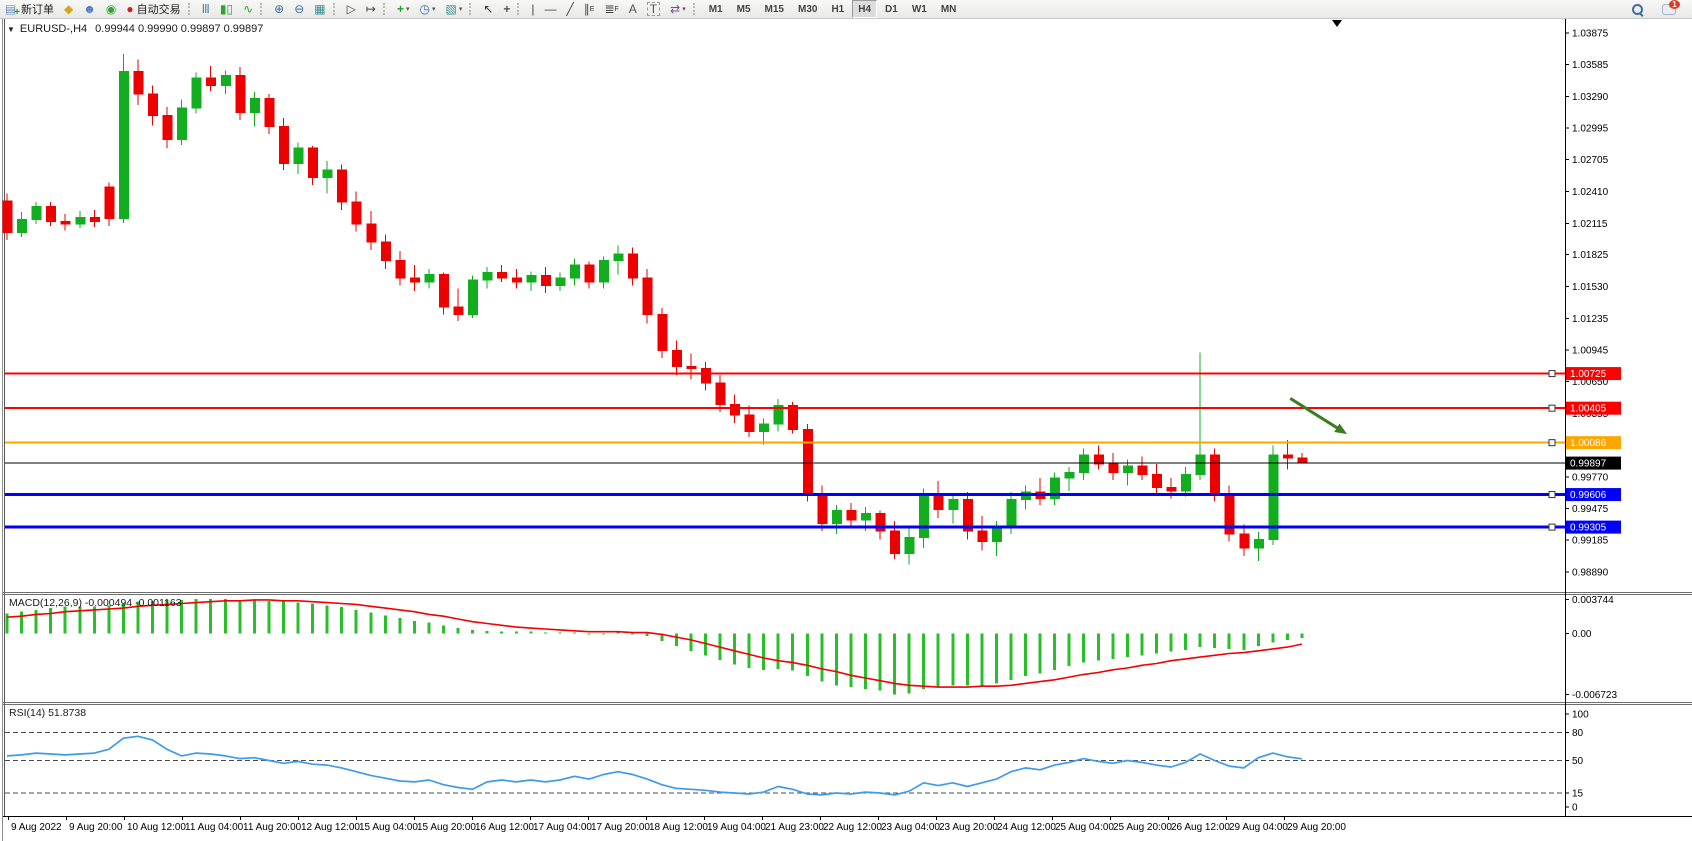 The width and height of the screenshot is (1692, 841). I want to click on collapse-chart-icon: ▼, so click(11, 29).